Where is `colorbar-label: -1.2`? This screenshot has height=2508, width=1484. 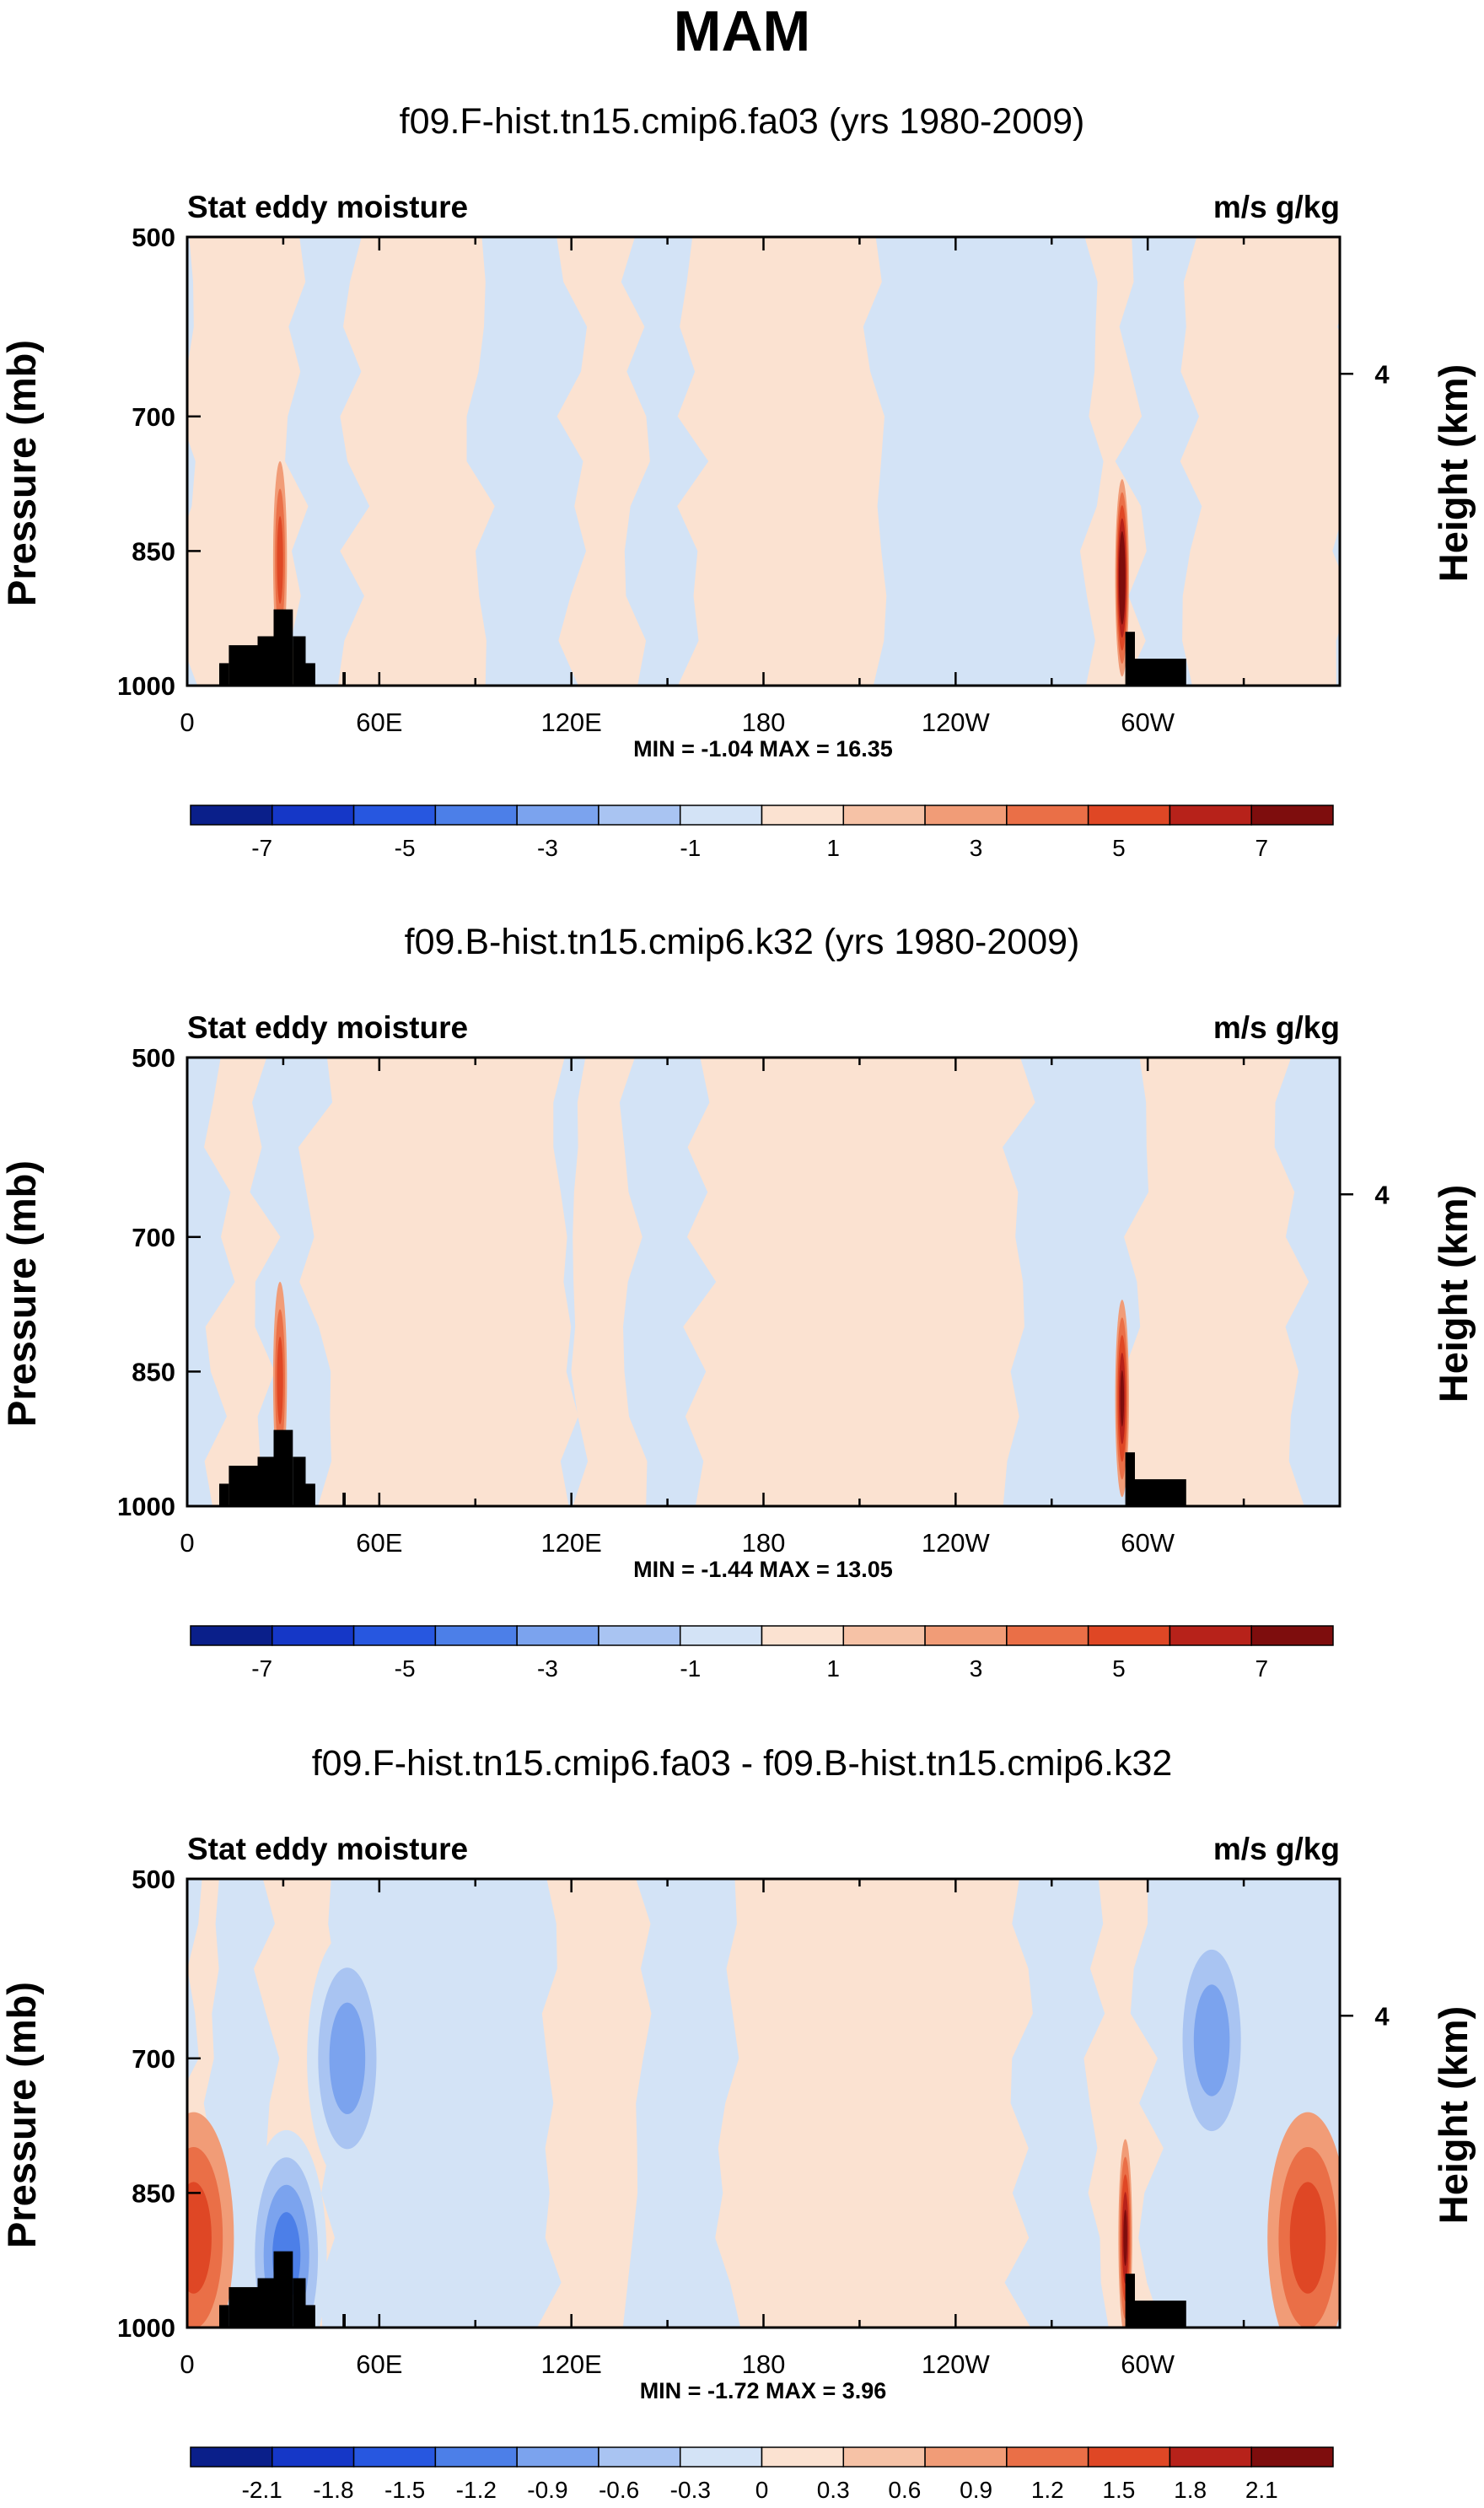 colorbar-label: -1.2 is located at coordinates (476, 2490).